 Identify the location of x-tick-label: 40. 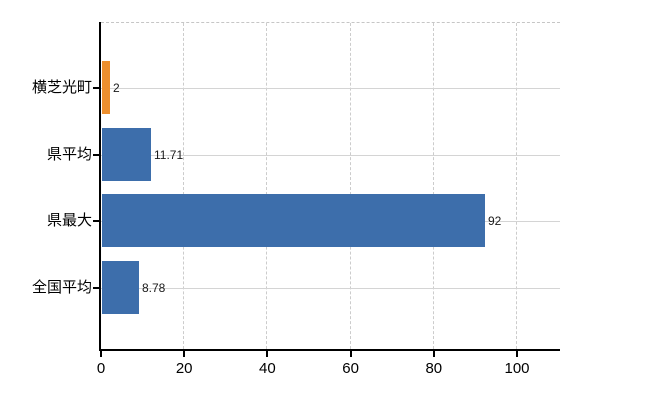
(267, 368).